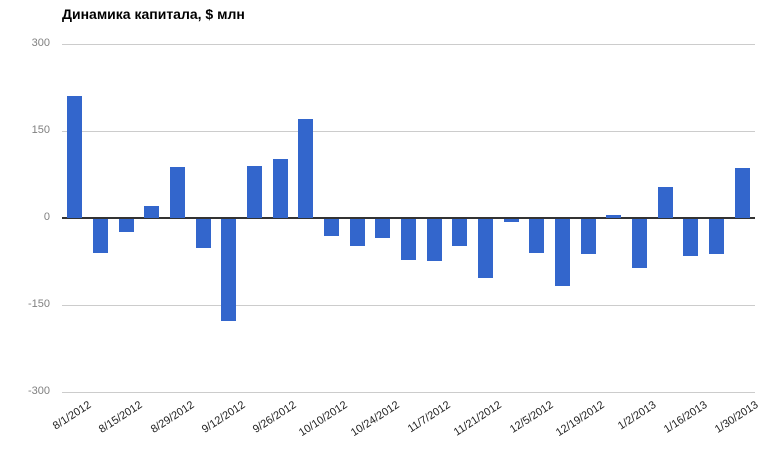  I want to click on y-tick-label: -300, so click(38, 391).